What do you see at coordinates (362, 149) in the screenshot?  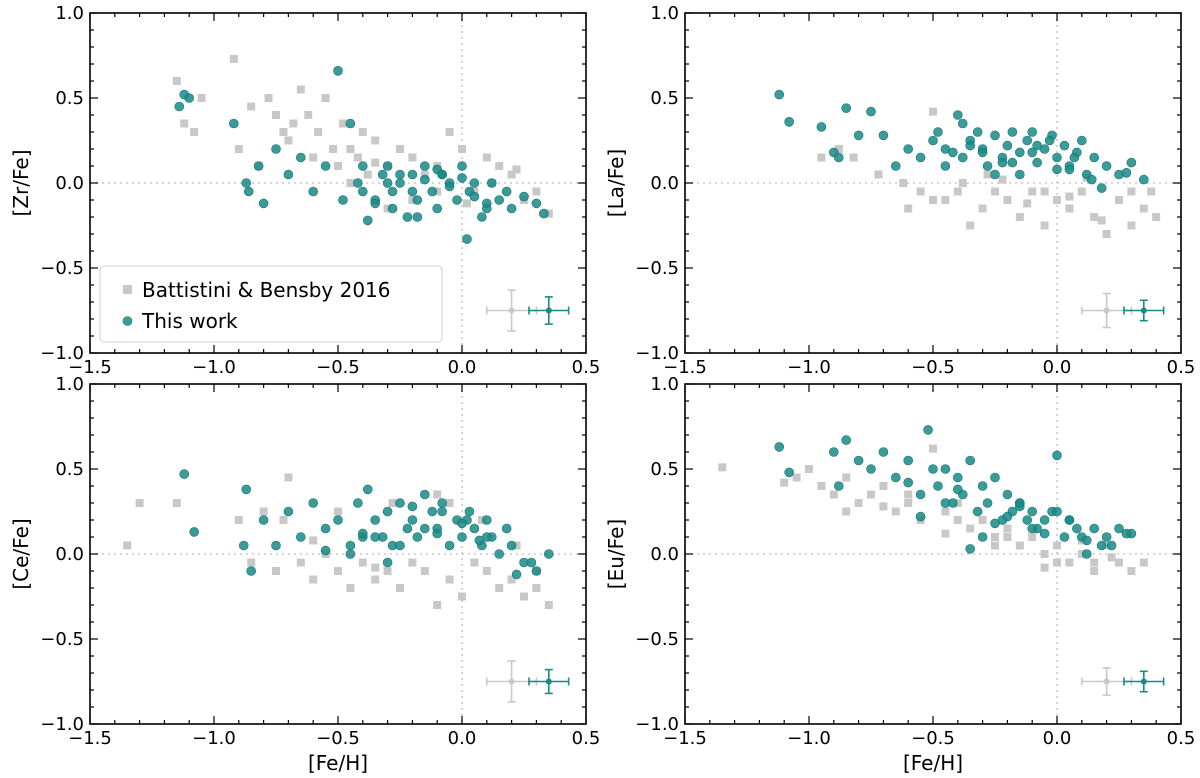 I see `plot-area` at bounding box center [362, 149].